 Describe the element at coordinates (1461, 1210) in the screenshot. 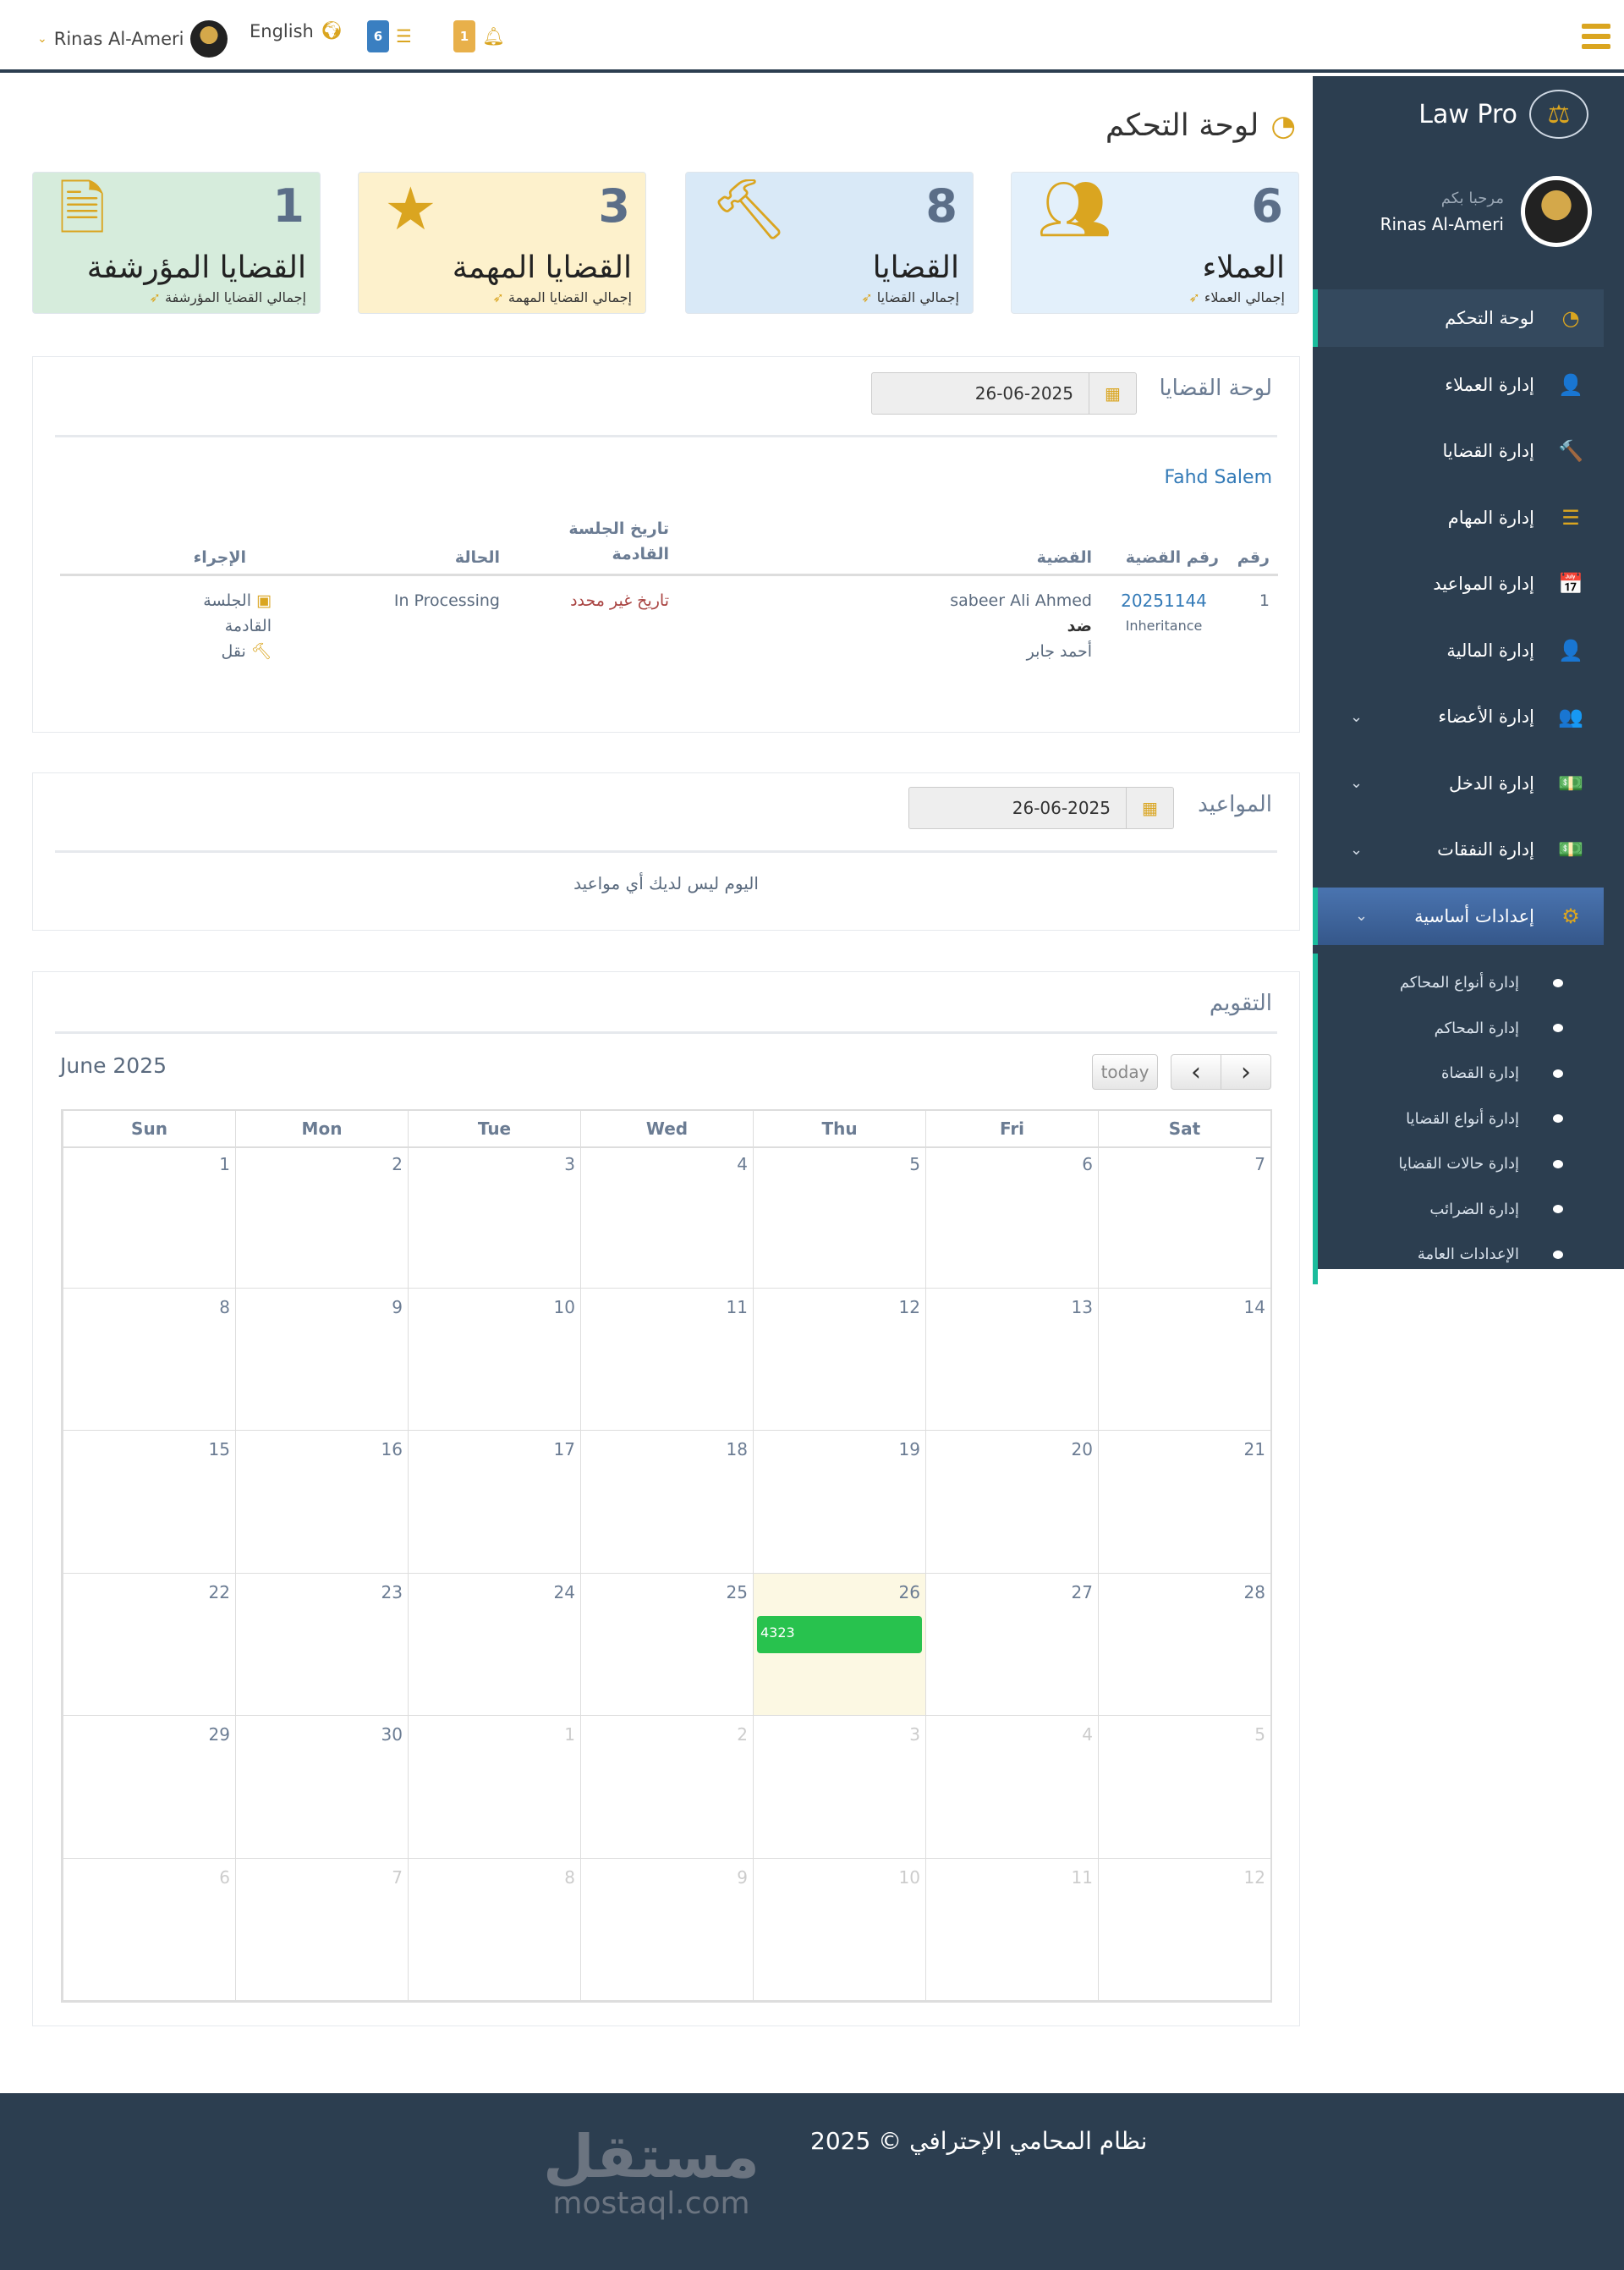

I see `submenu-item-5: إدارة الضرائب` at that location.